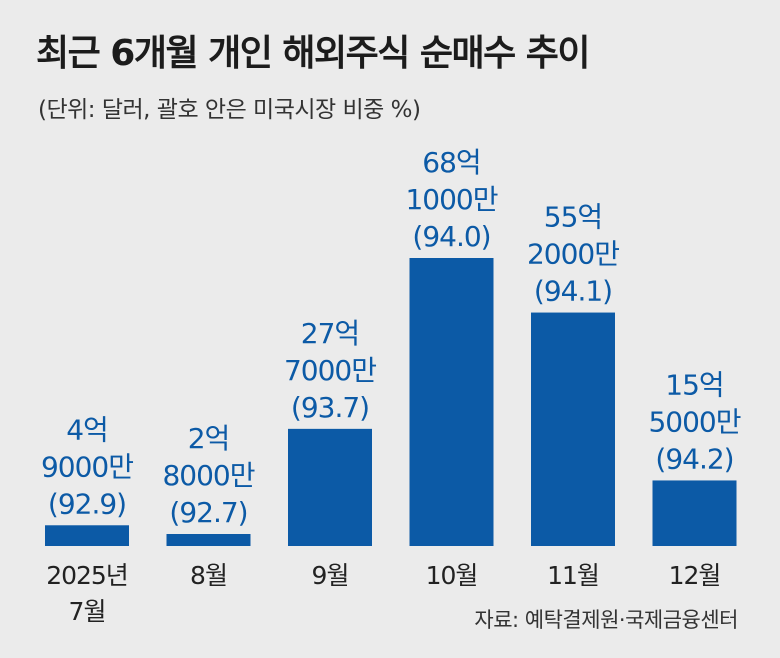 This screenshot has width=780, height=658. What do you see at coordinates (452, 575) in the screenshot?
I see `x-tick-label-4: 10월` at bounding box center [452, 575].